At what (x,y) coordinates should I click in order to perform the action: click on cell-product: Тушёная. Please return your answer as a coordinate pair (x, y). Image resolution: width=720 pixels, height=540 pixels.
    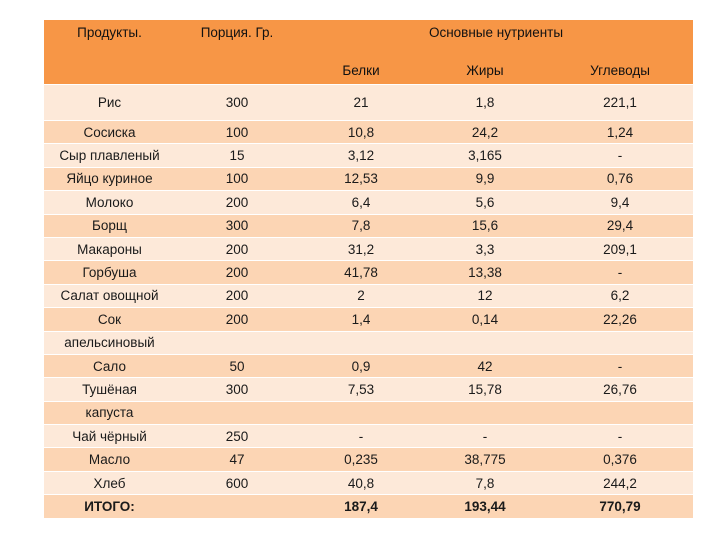
    Looking at the image, I should click on (109, 389).